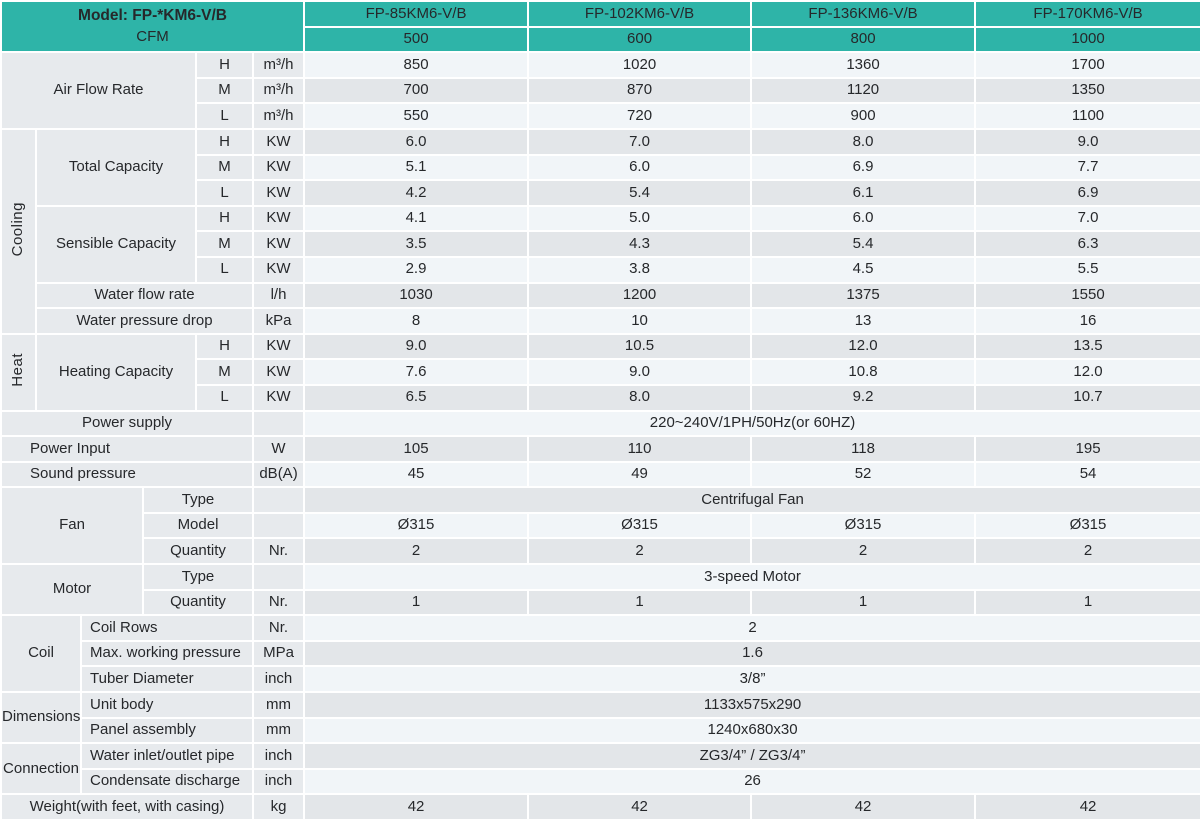 This screenshot has width=1200, height=820. I want to click on corner-header: Model: FP-*KM6-V/B CFM, so click(153, 27).